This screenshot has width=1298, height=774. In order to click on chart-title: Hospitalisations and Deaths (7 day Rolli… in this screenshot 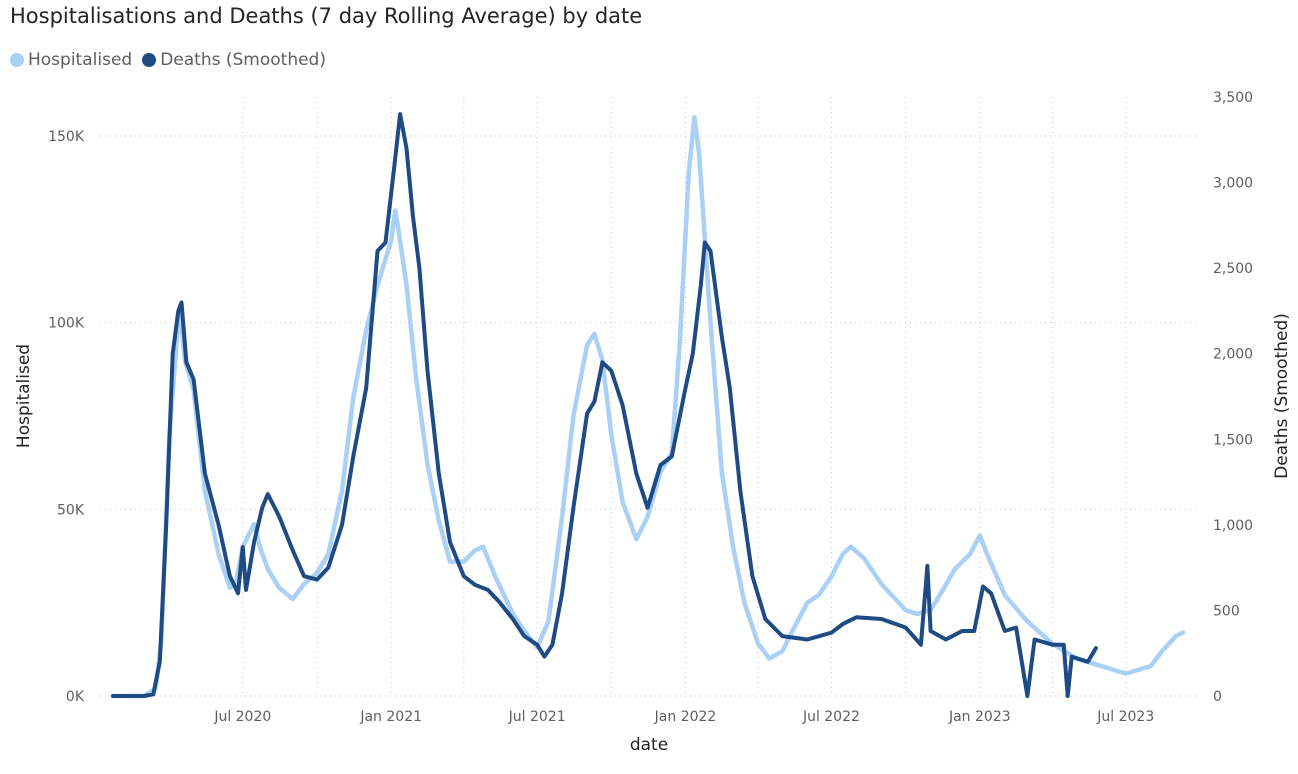, I will do `click(326, 16)`.